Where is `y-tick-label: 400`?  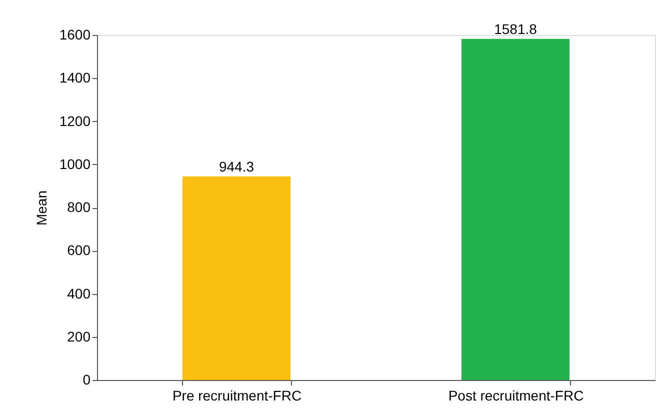
y-tick-label: 400 is located at coordinates (79, 293).